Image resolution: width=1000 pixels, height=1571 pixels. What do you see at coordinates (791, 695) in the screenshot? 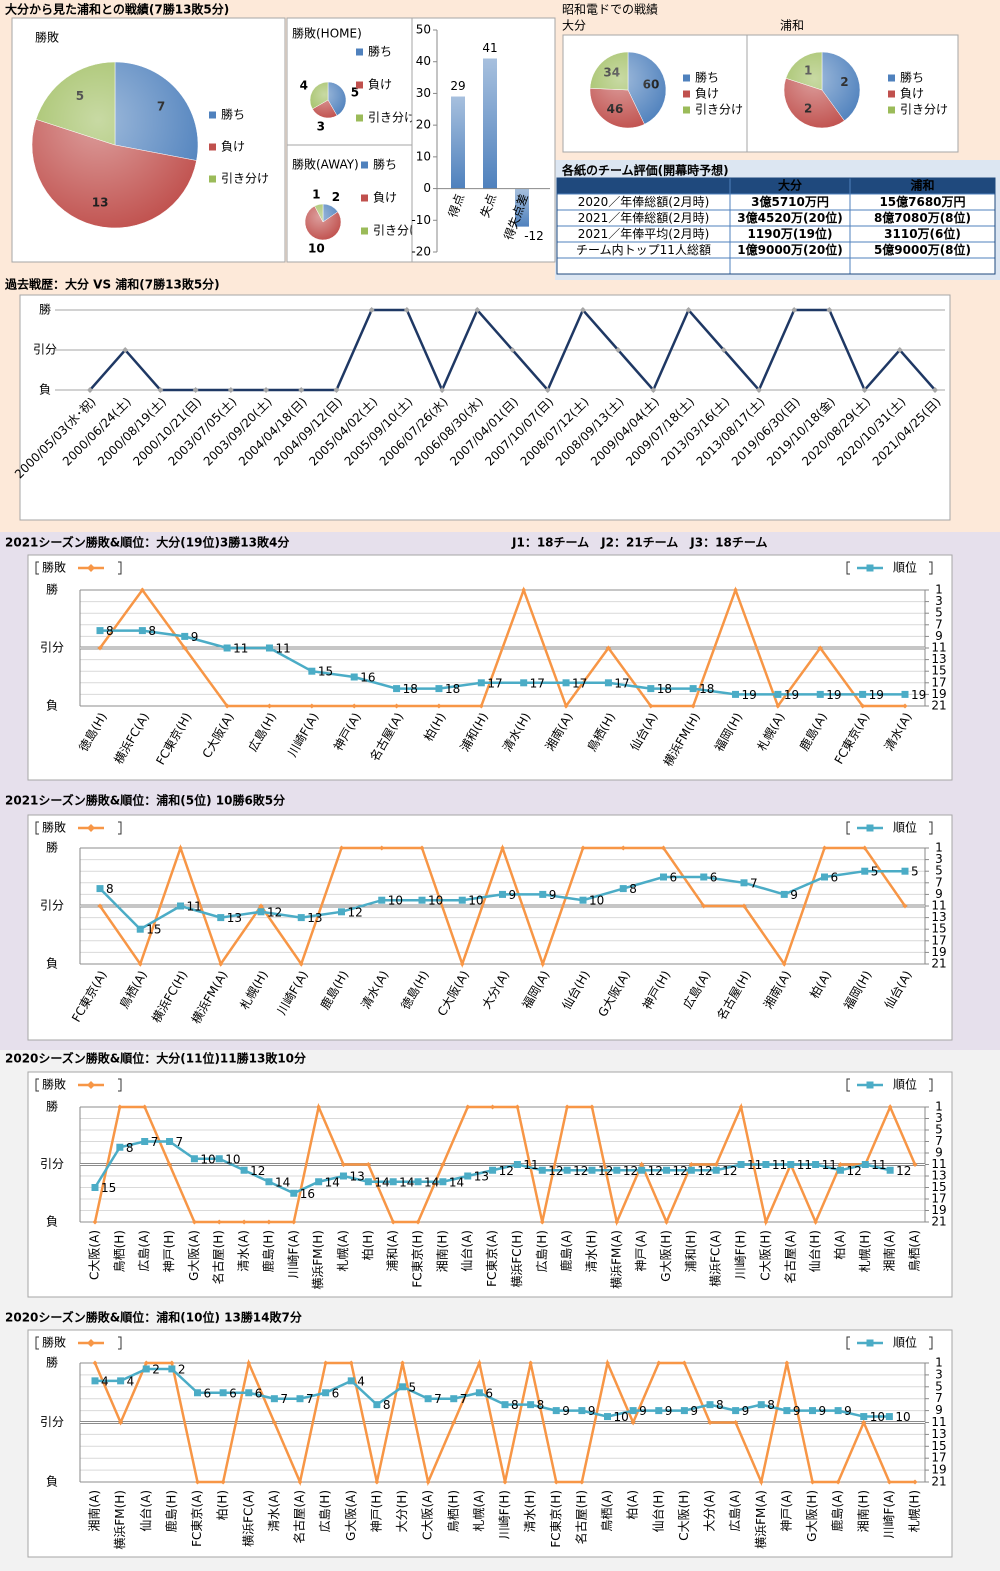
I see `rank-label: 19` at bounding box center [791, 695].